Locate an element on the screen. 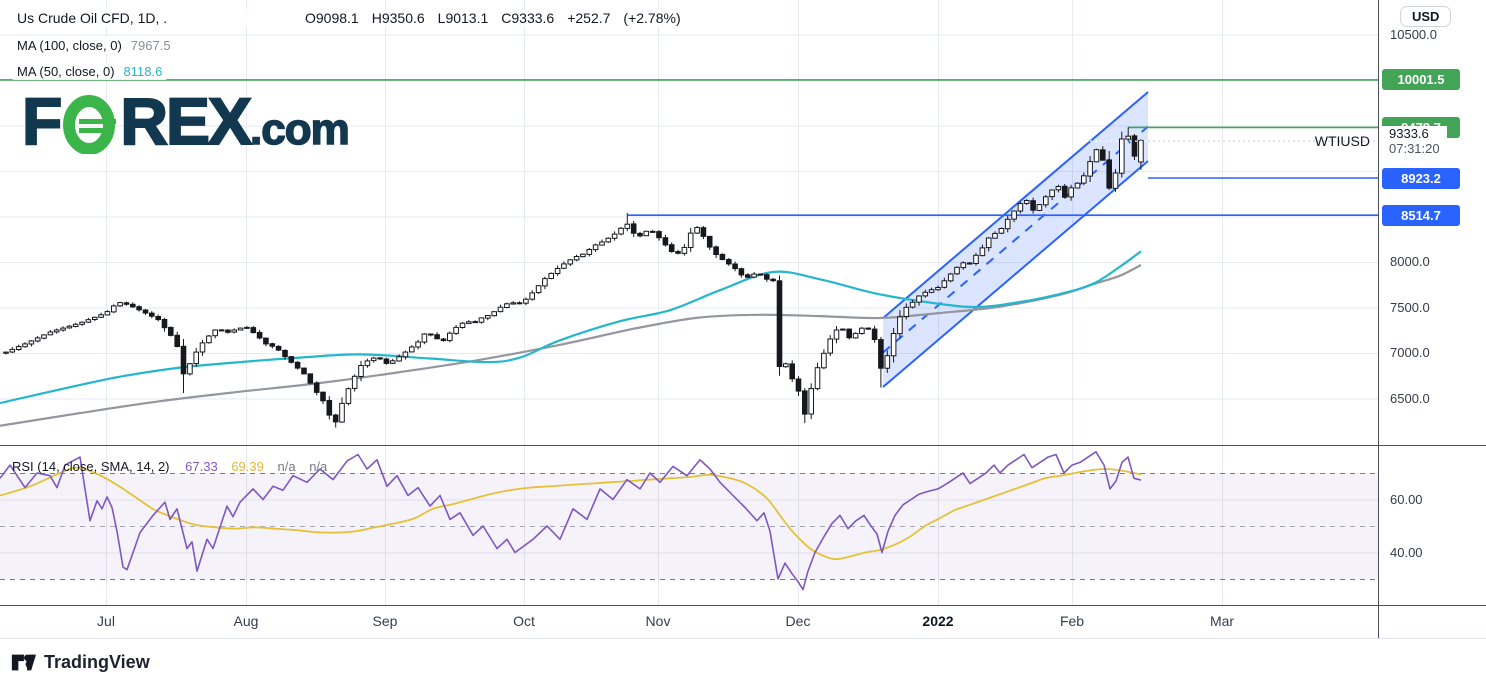  price-tick-label: 7000.0 is located at coordinates (1410, 352).